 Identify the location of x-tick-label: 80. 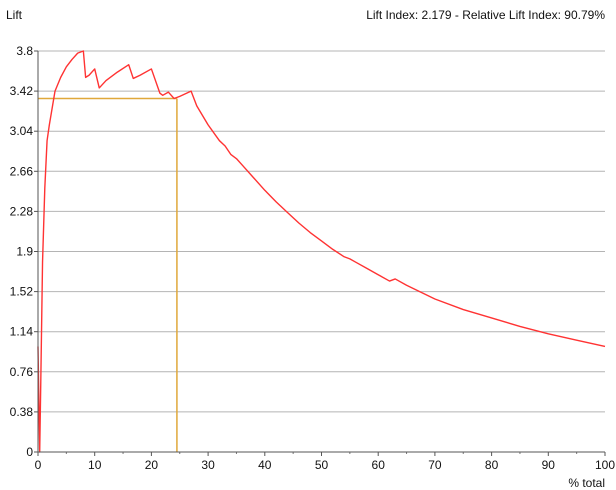
(492, 465).